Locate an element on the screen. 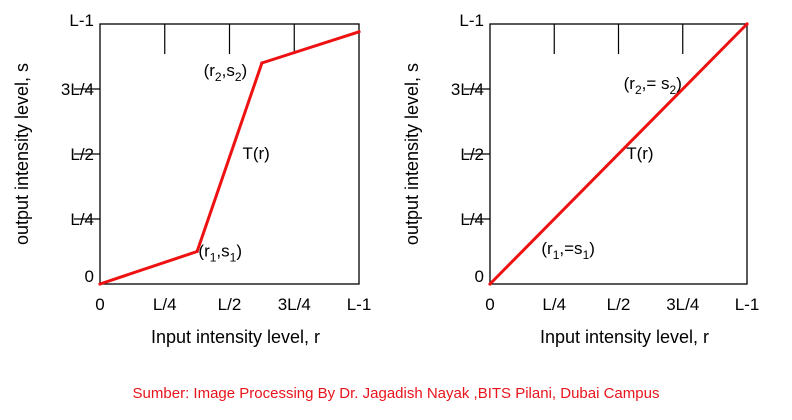  annotation: (r1,s1) is located at coordinates (220, 253).